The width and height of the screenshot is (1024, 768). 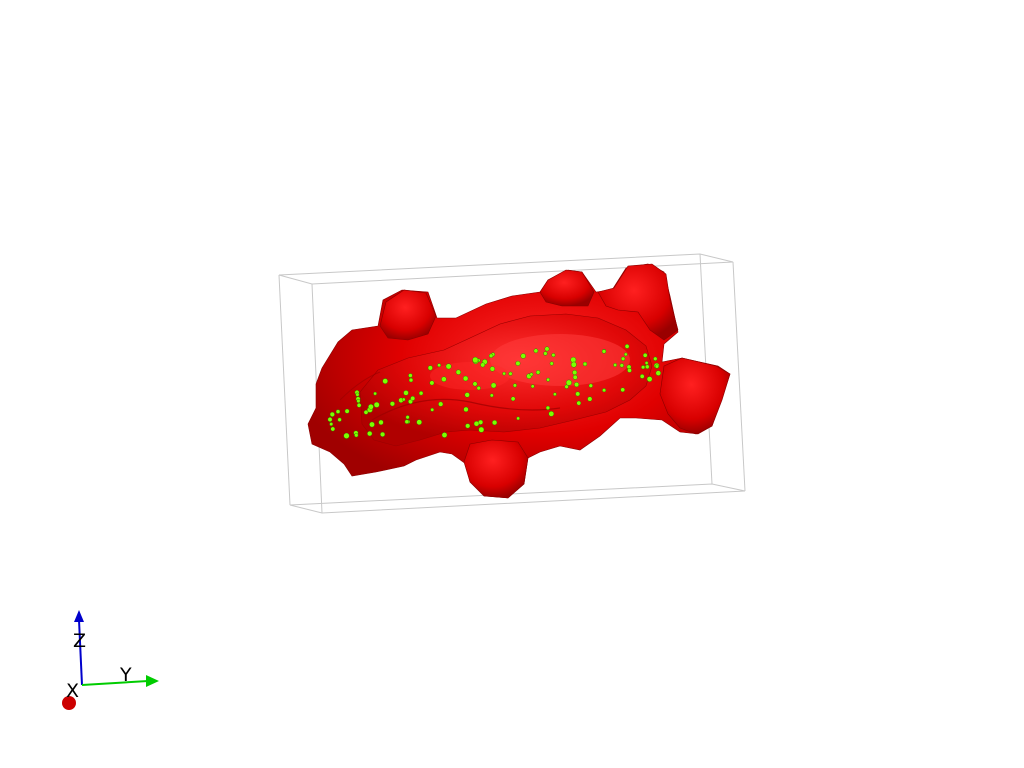 I want to click on z-axis-label: Z, so click(x=79, y=641).